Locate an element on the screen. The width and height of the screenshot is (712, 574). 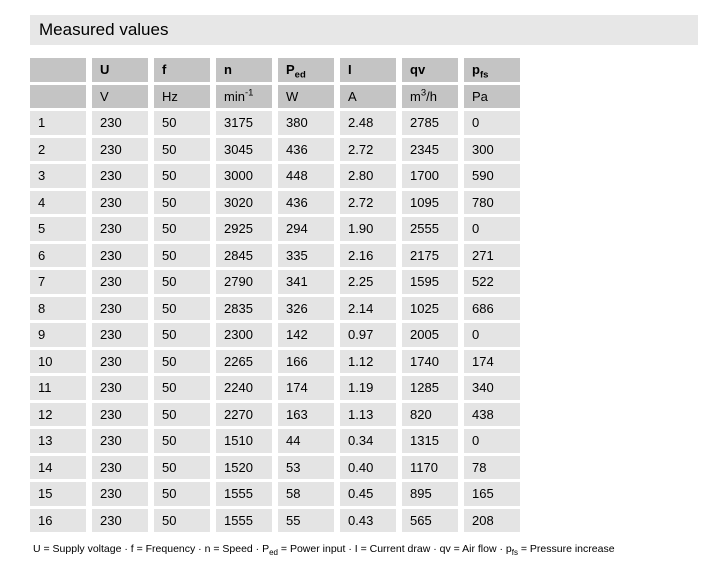
table-row: 7 230 50 2790 341 2.25 1595 522 is located at coordinates (275, 282).